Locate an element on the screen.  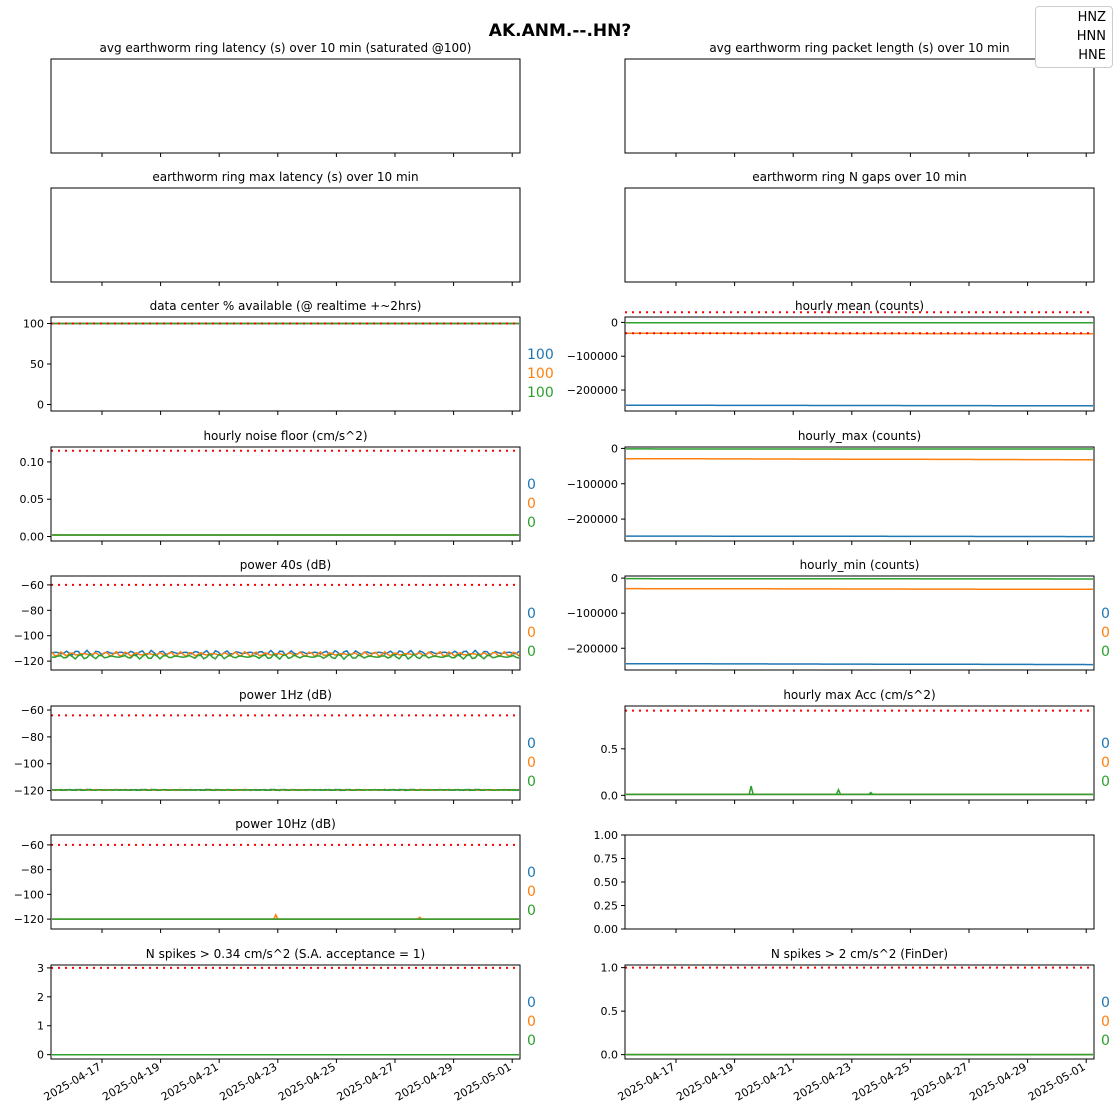
y-tick-label: 0.25 is located at coordinates (606, 906).